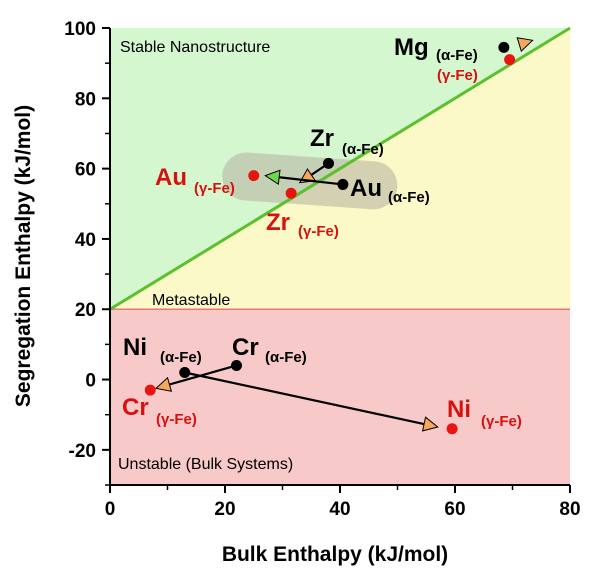 The width and height of the screenshot is (600, 582). What do you see at coordinates (205, 464) in the screenshot?
I see `region-label-unstable: Unstable (Bulk Systems)` at bounding box center [205, 464].